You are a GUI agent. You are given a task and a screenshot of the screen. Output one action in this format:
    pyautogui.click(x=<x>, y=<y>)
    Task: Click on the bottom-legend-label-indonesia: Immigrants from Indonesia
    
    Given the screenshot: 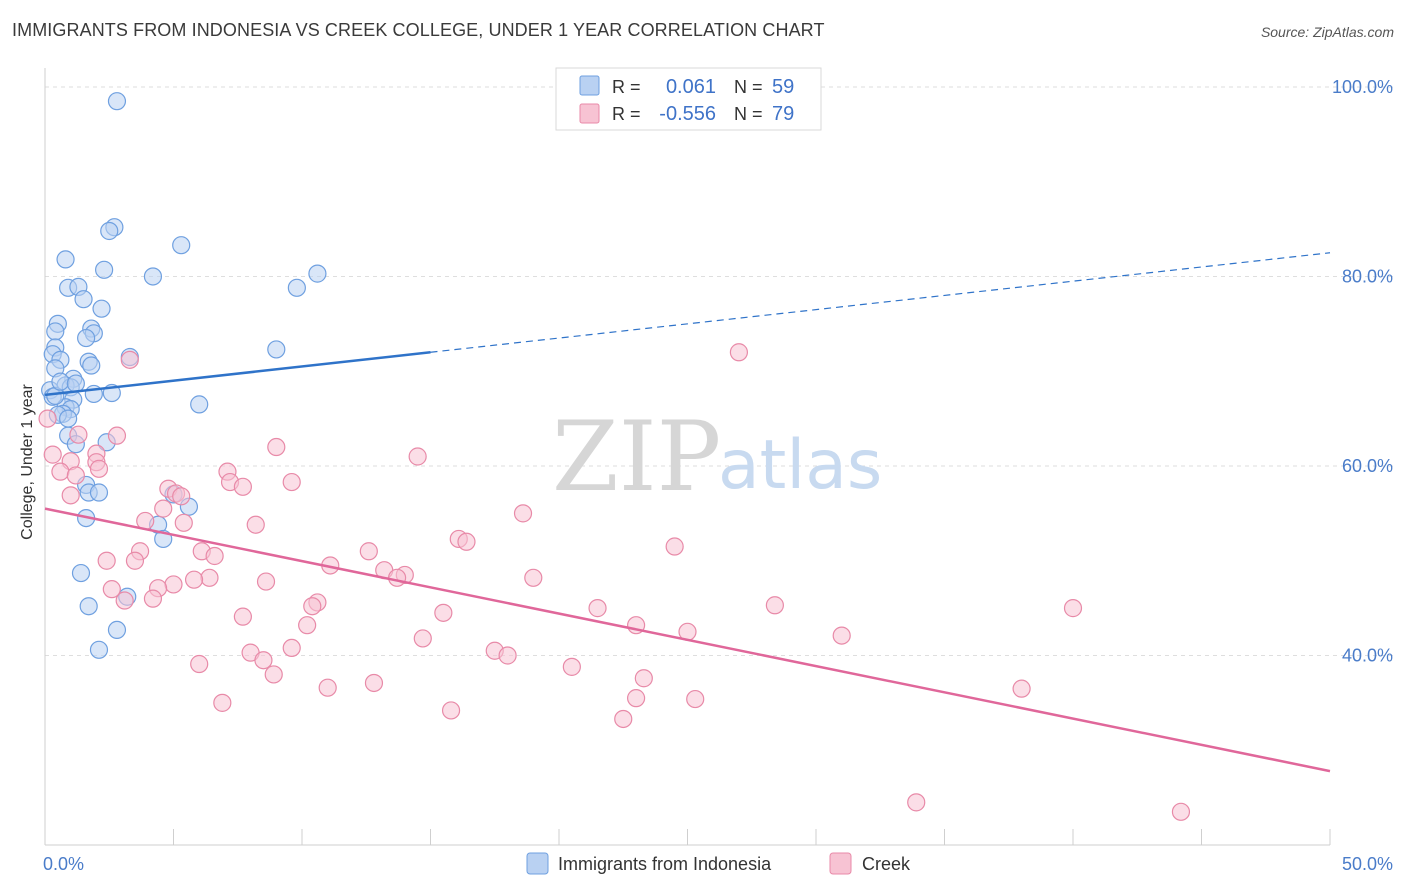 What is the action you would take?
    pyautogui.click(x=665, y=864)
    